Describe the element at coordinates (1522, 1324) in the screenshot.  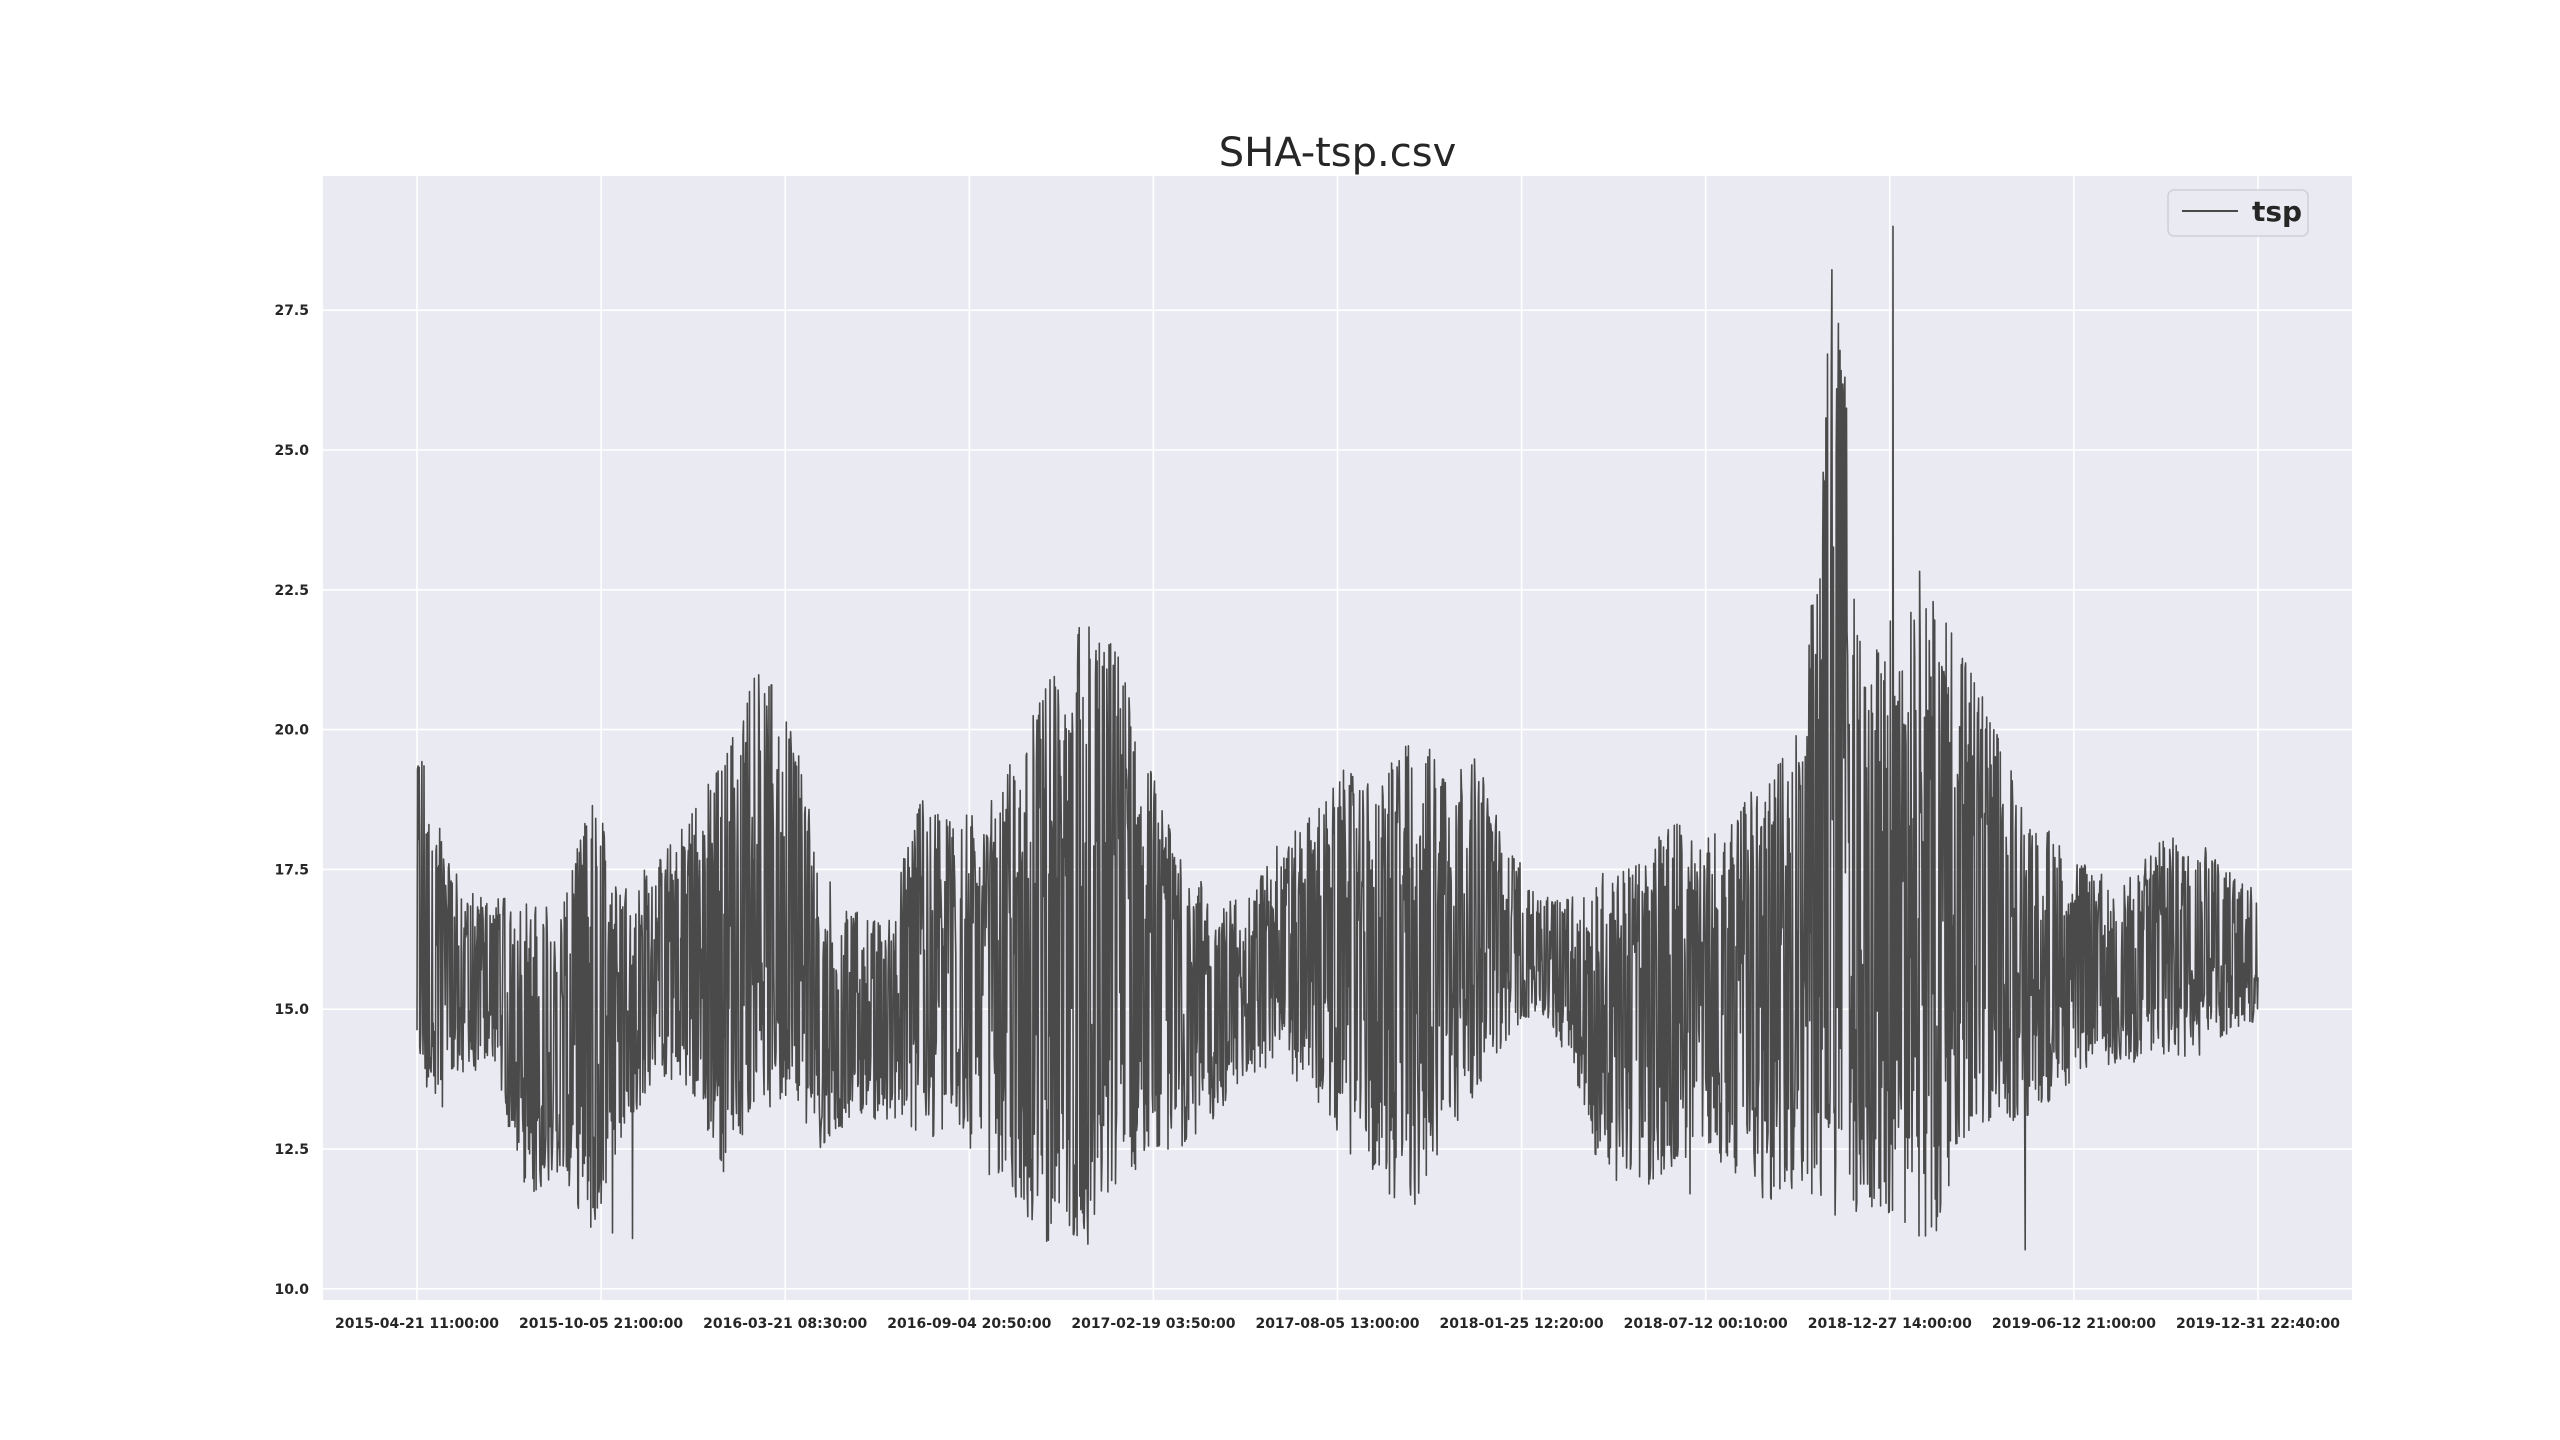
I see `x-tick-label: 2018-01-25 12:20:00` at that location.